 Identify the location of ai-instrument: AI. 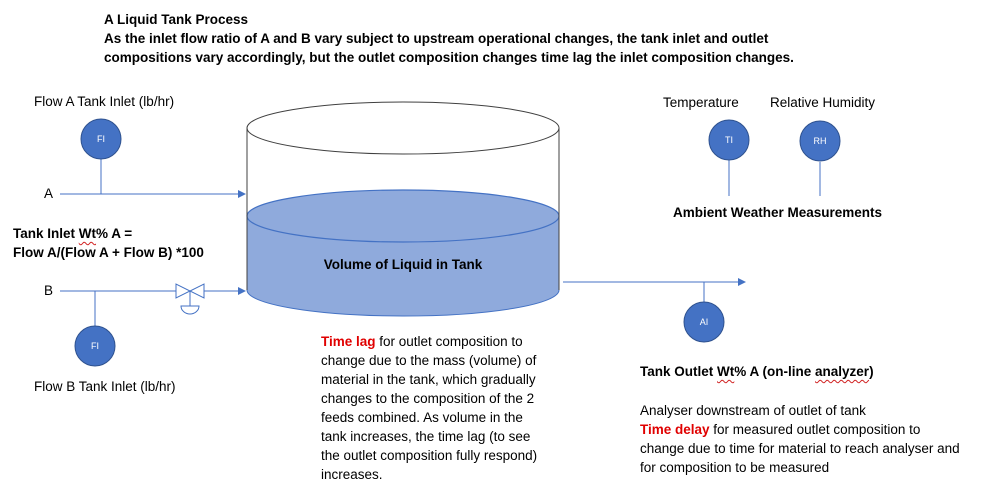
(704, 322).